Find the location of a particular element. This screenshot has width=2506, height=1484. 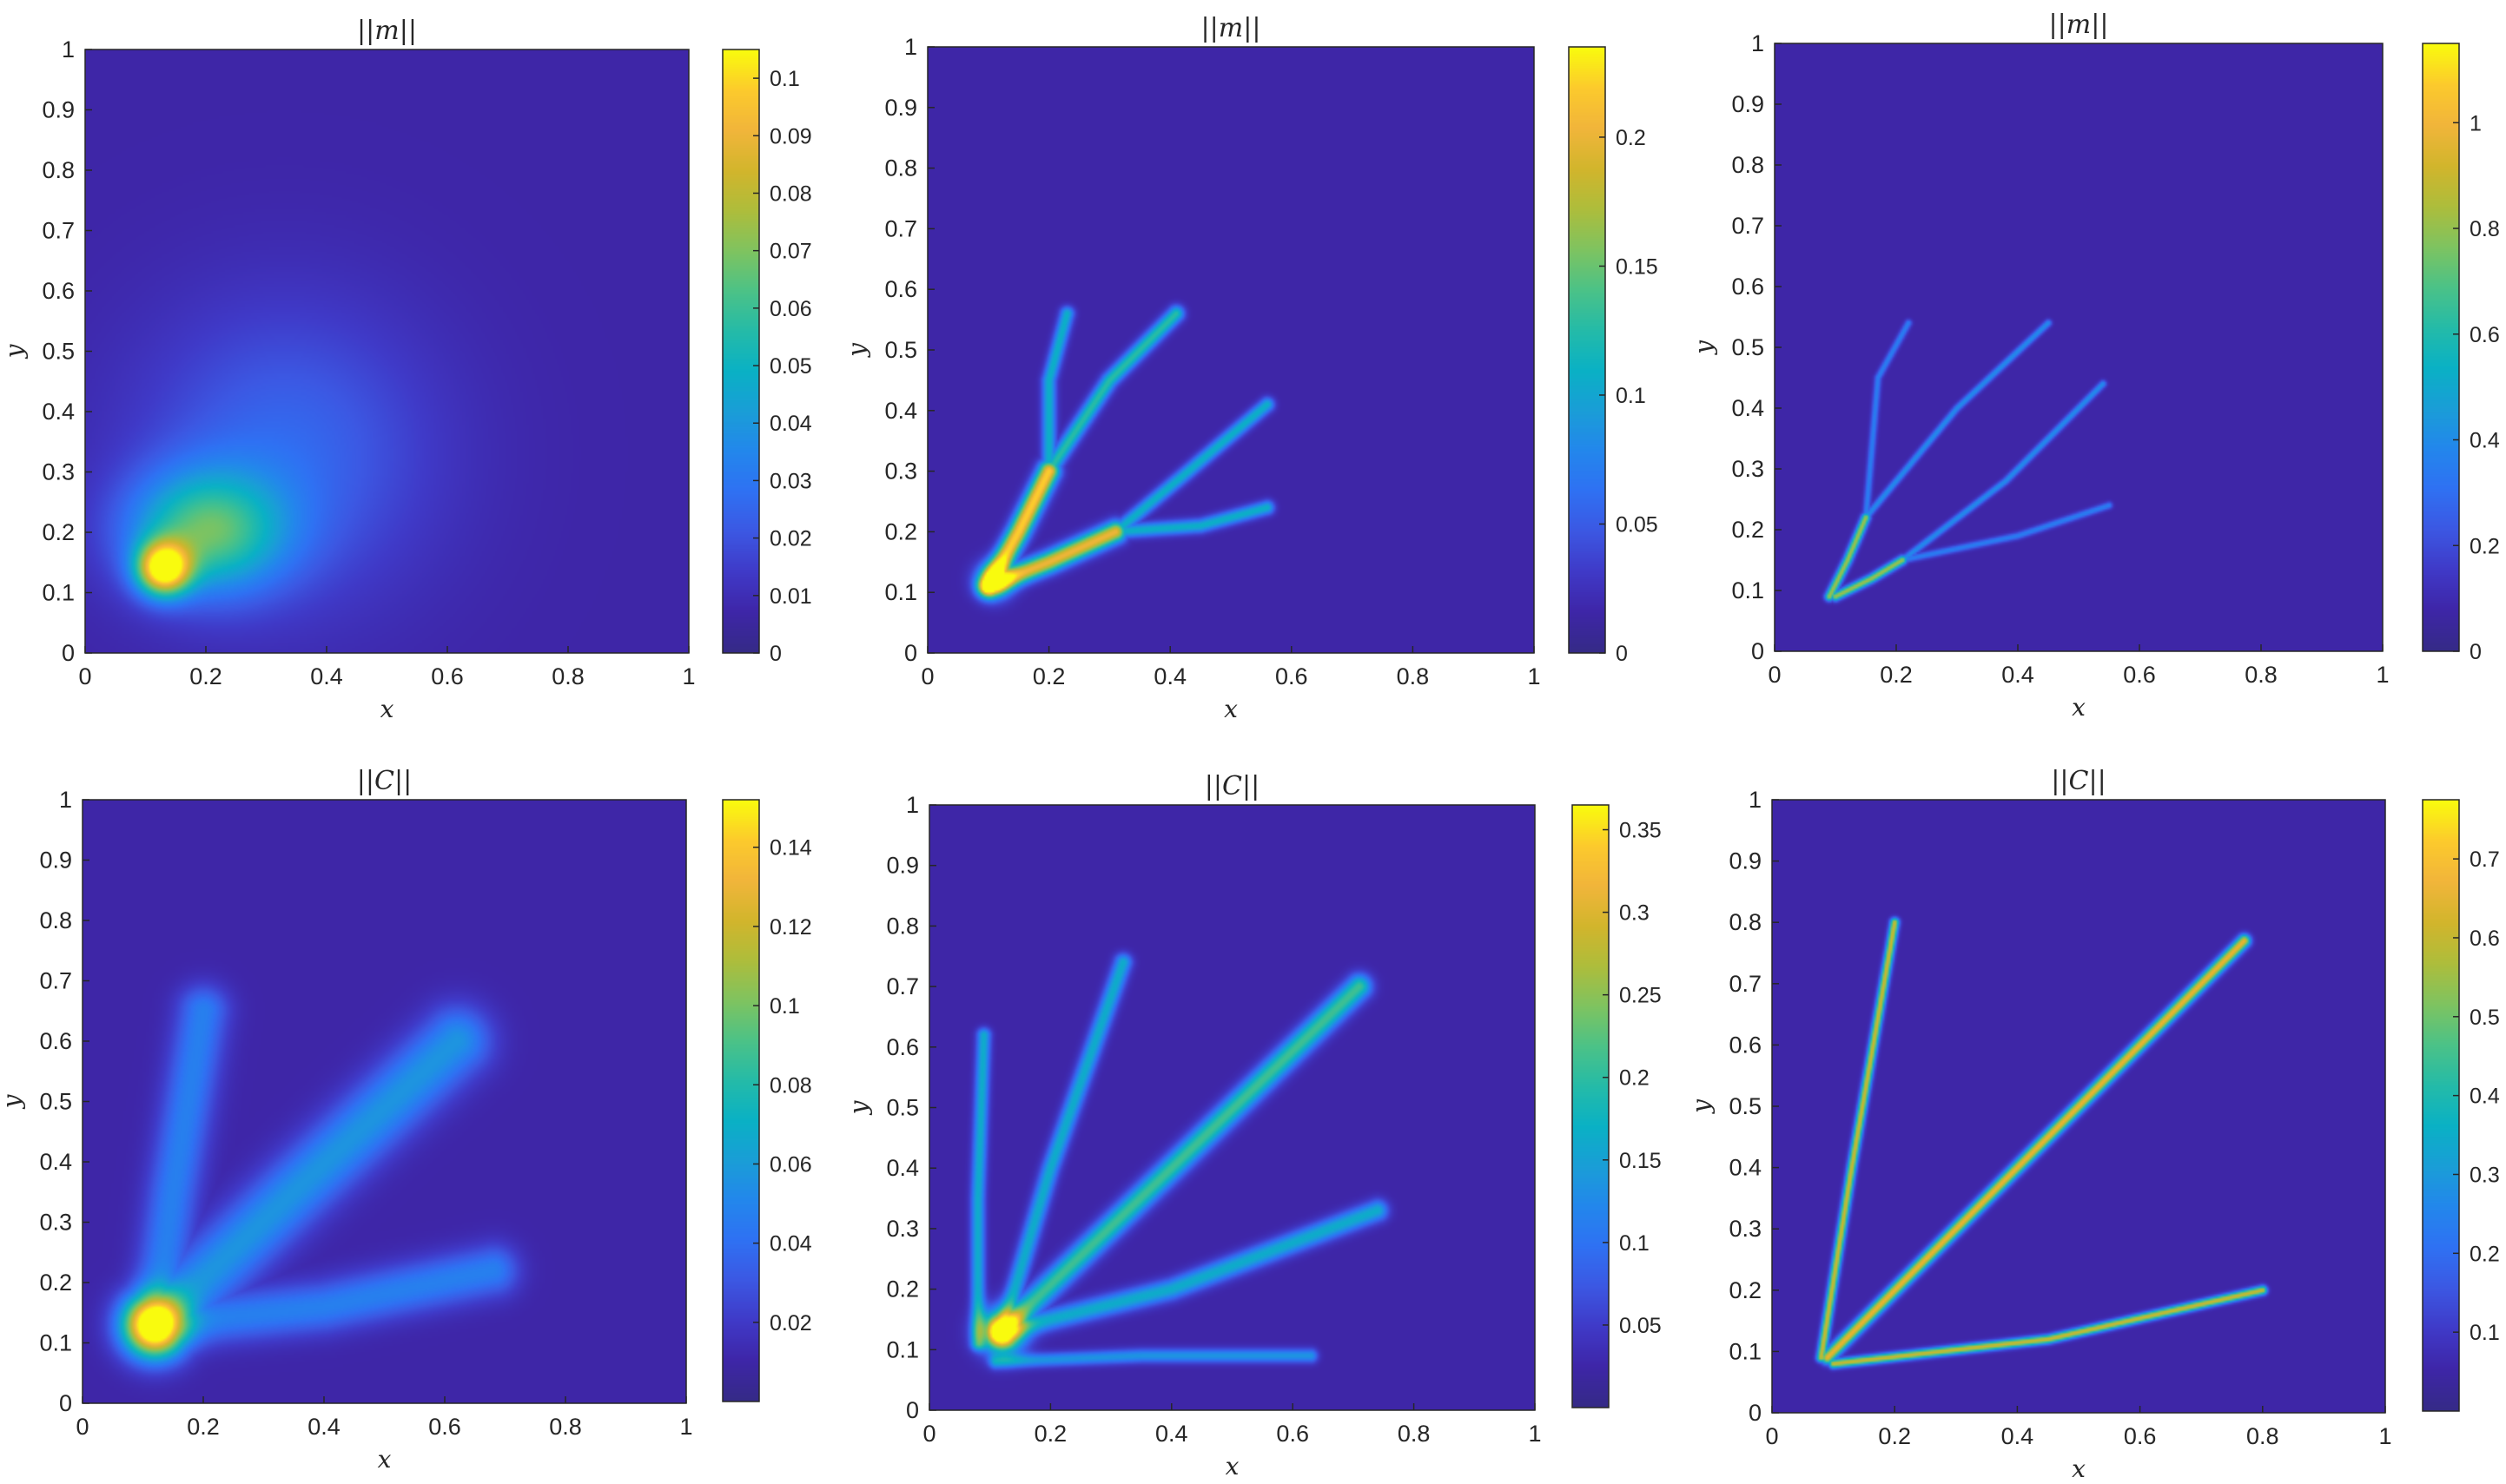

colorbar-tick-label: 0.35 is located at coordinates (1641, 831).